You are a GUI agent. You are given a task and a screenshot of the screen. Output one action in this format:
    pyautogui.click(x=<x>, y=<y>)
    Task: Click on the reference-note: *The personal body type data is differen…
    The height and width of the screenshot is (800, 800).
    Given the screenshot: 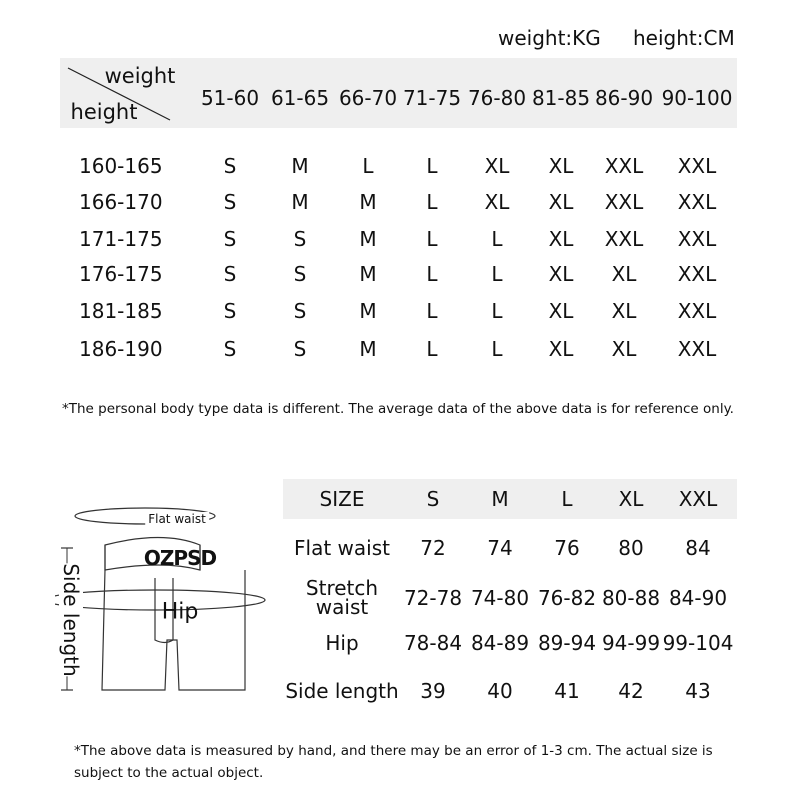 What is the action you would take?
    pyautogui.click(x=398, y=409)
    